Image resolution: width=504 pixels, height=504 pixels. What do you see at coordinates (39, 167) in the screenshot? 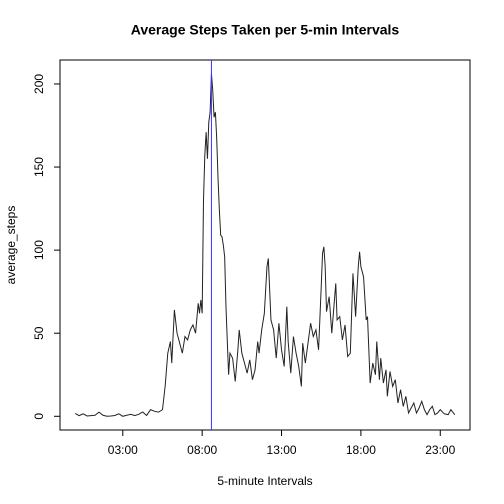
I see `y-tick-label: 150` at bounding box center [39, 167].